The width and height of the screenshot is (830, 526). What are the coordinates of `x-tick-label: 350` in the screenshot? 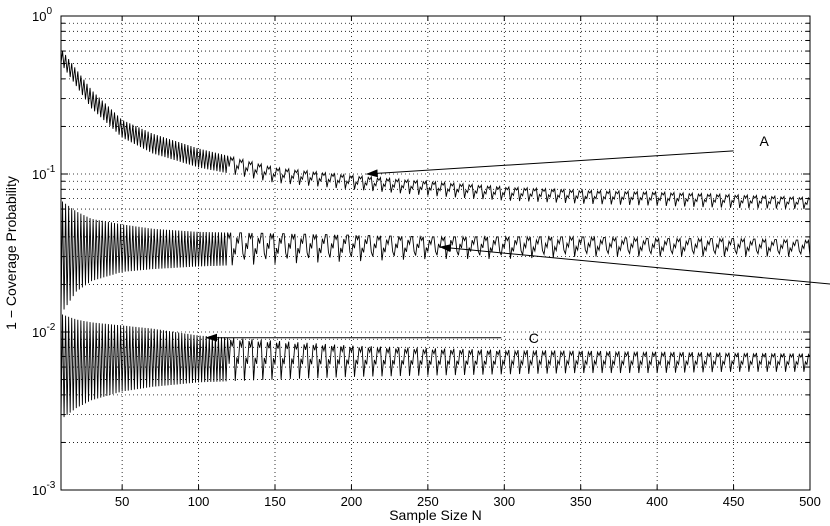 It's located at (581, 501).